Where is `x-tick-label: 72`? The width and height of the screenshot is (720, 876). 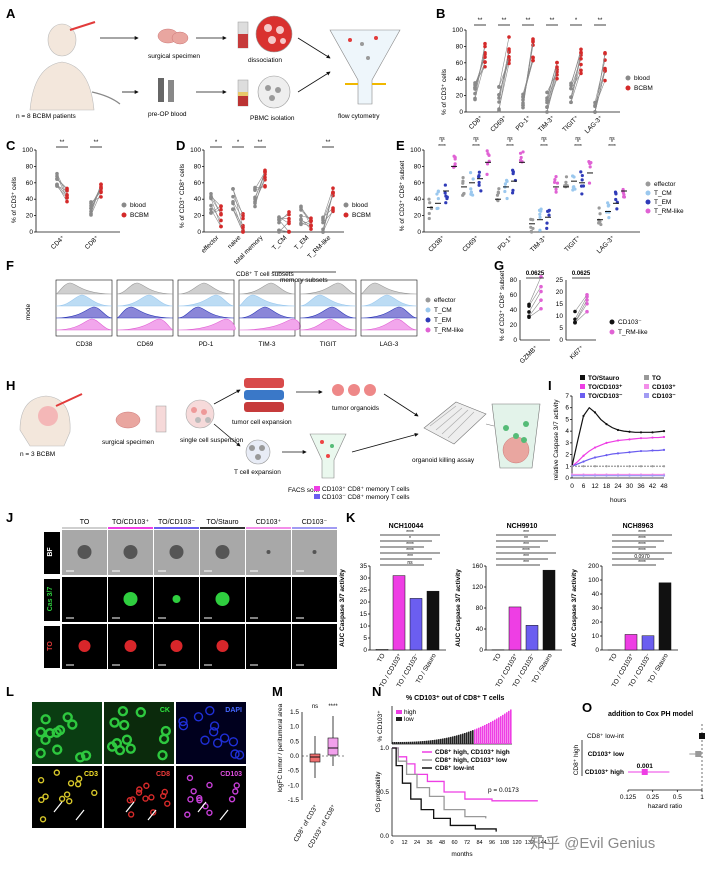 x-tick-label: 72 is located at coordinates (467, 843).